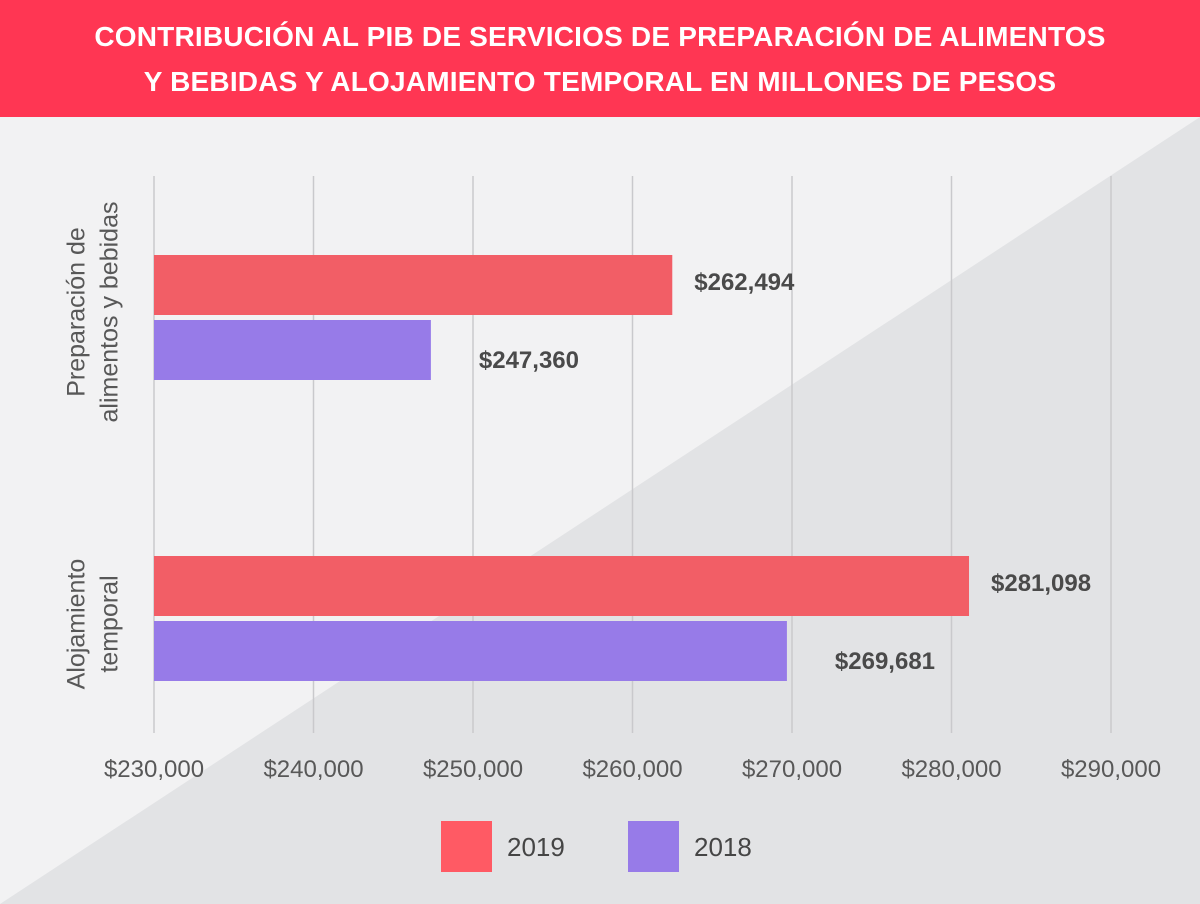 The image size is (1200, 904). I want to click on x-tick-label: $240,000, so click(313, 769).